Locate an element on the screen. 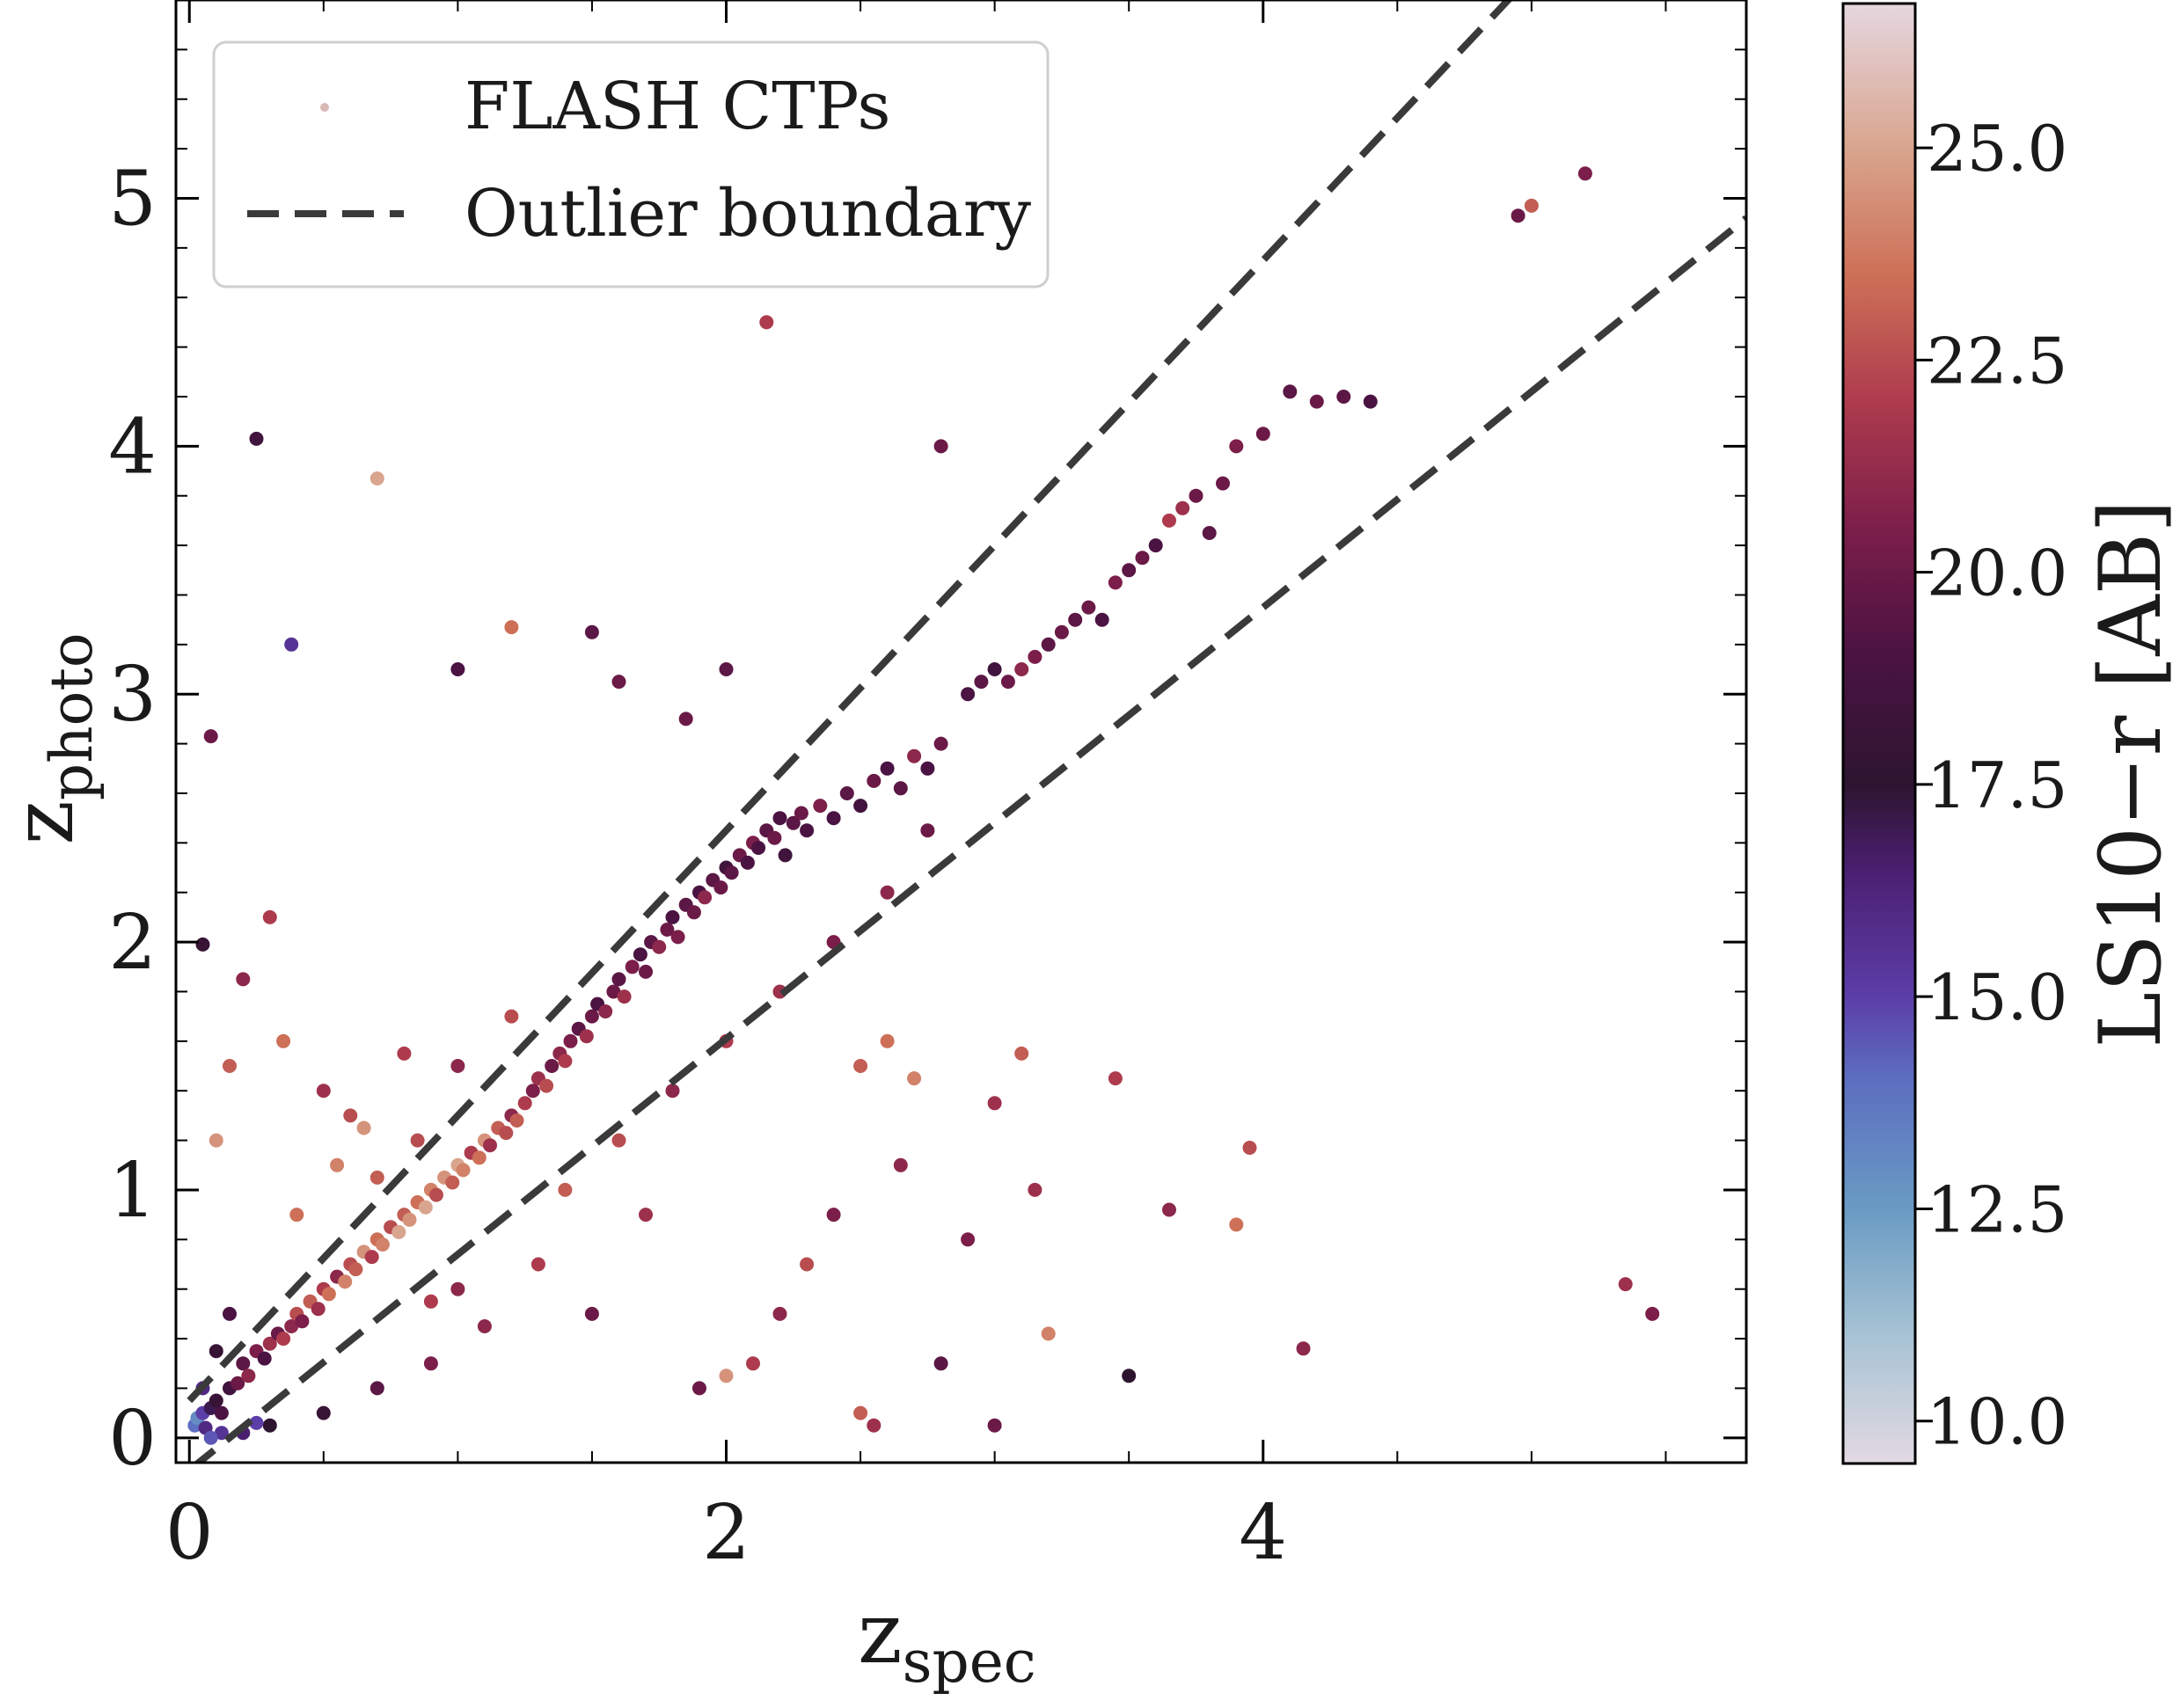 Image resolution: width=2180 pixels, height=1708 pixels. legend: FLASH CTPs Outlier boundary is located at coordinates (631, 164).